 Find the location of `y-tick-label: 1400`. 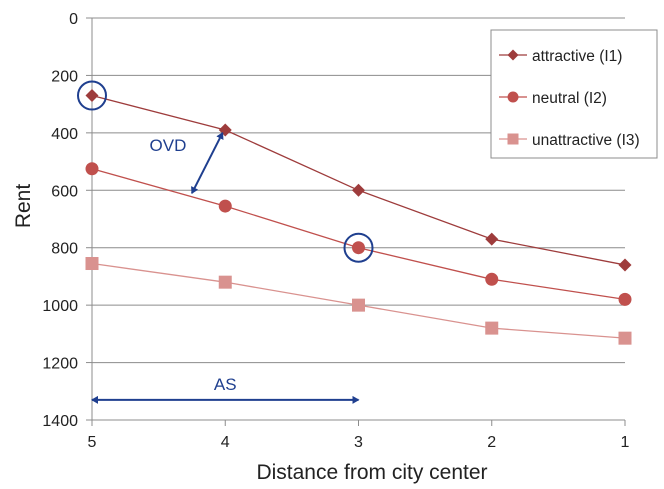

y-tick-label: 1400 is located at coordinates (60, 421).